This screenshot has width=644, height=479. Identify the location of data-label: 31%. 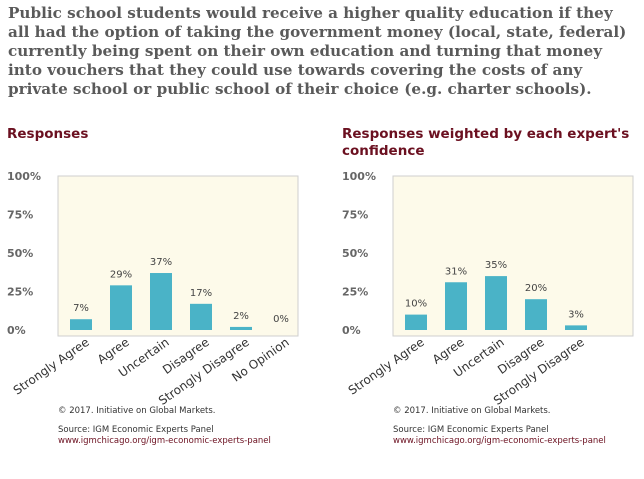
(456, 271).